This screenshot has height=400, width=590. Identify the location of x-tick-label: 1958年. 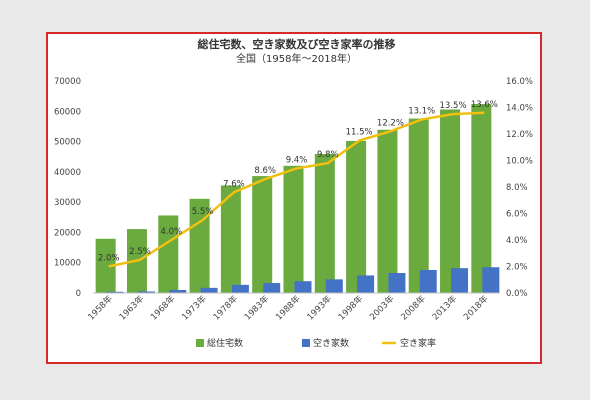
(100, 307).